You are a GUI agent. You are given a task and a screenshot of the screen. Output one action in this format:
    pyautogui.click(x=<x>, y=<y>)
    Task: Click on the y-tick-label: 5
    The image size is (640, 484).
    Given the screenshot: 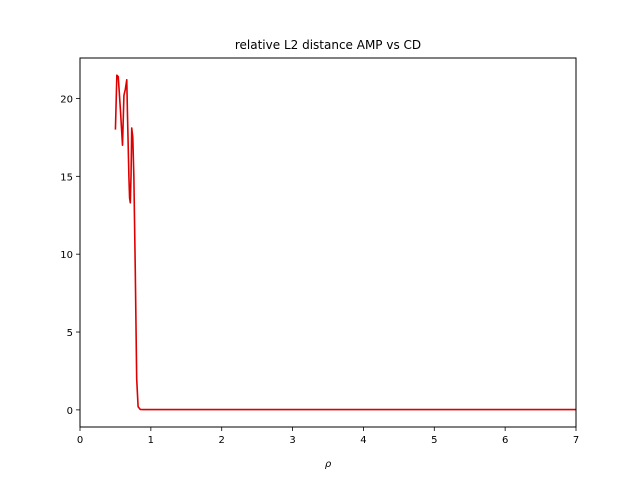 What is the action you would take?
    pyautogui.click(x=70, y=333)
    